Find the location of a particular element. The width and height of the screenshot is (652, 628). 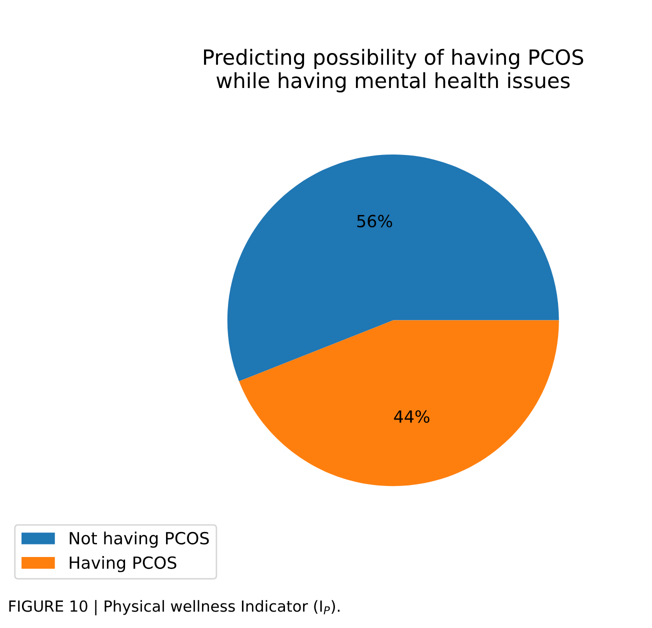

caption: FIGURE 10 | Physical wellness Indicator (I$_{P}$). is located at coordinates (174, 608).